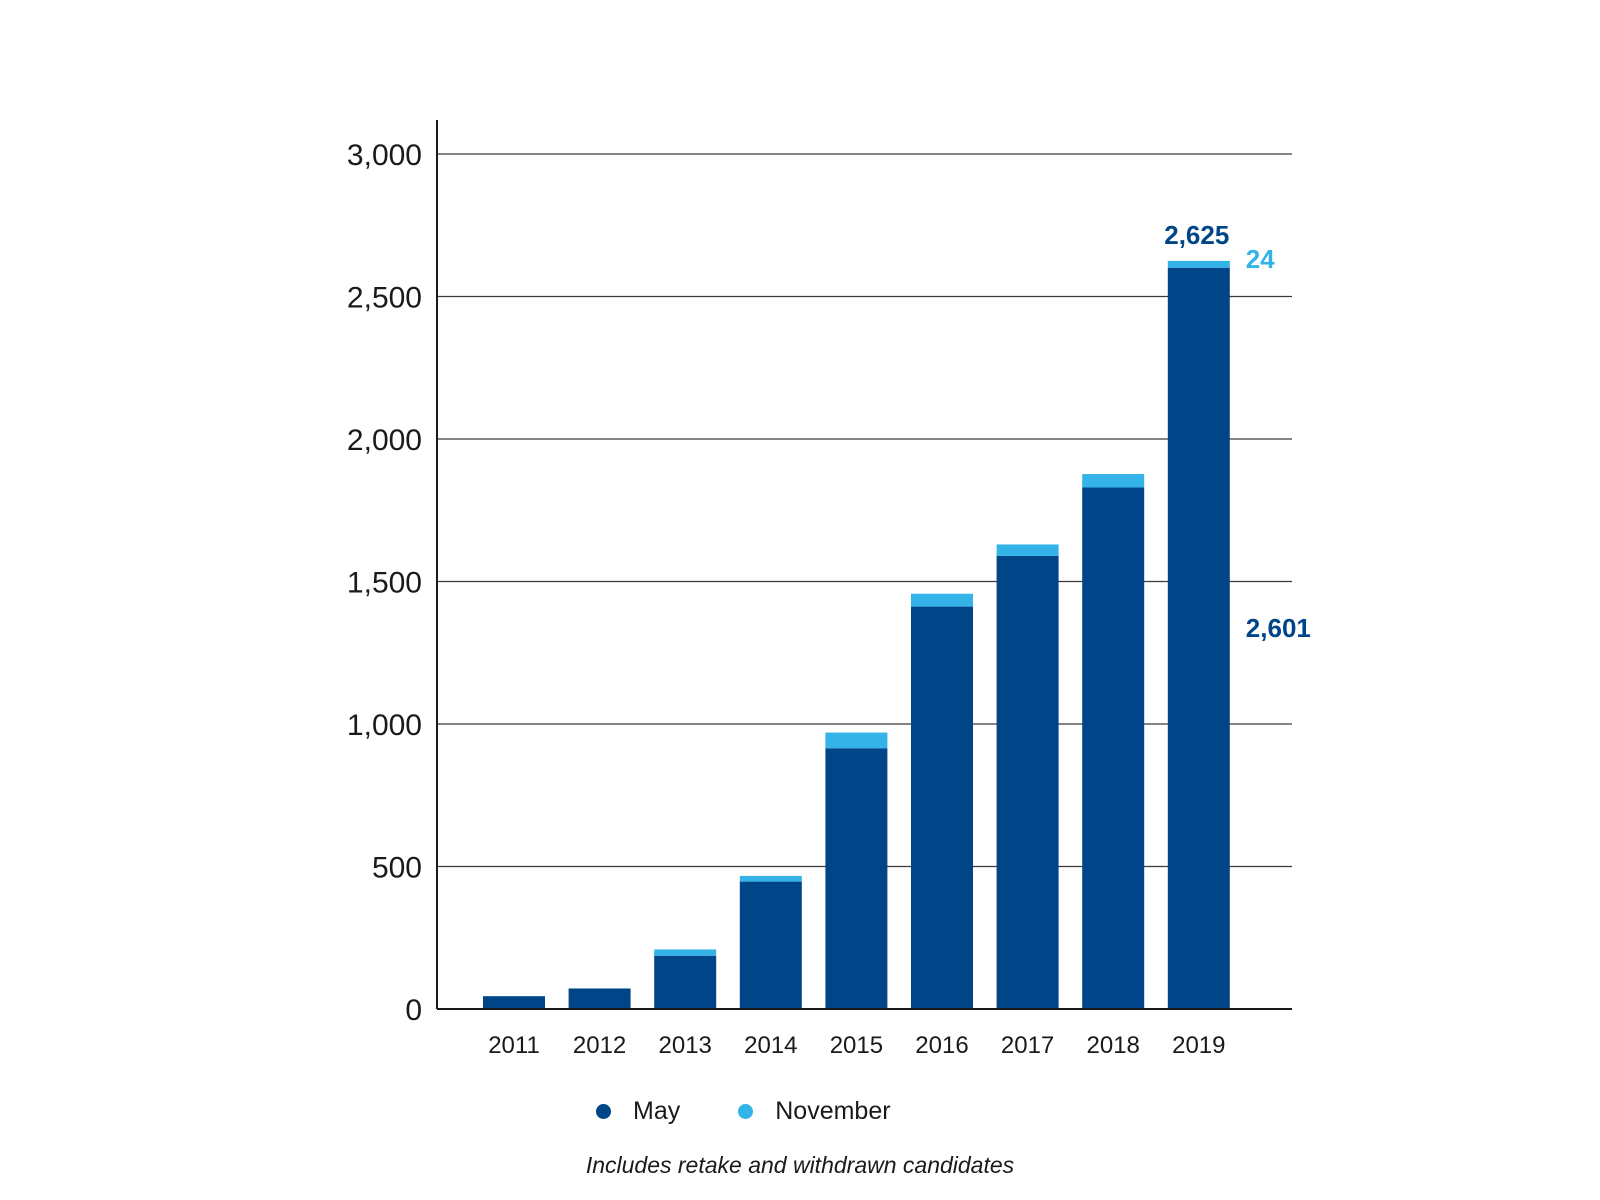 This screenshot has height=1200, width=1600. Describe the element at coordinates (657, 1110) in the screenshot. I see `legend-label-may: May` at that location.